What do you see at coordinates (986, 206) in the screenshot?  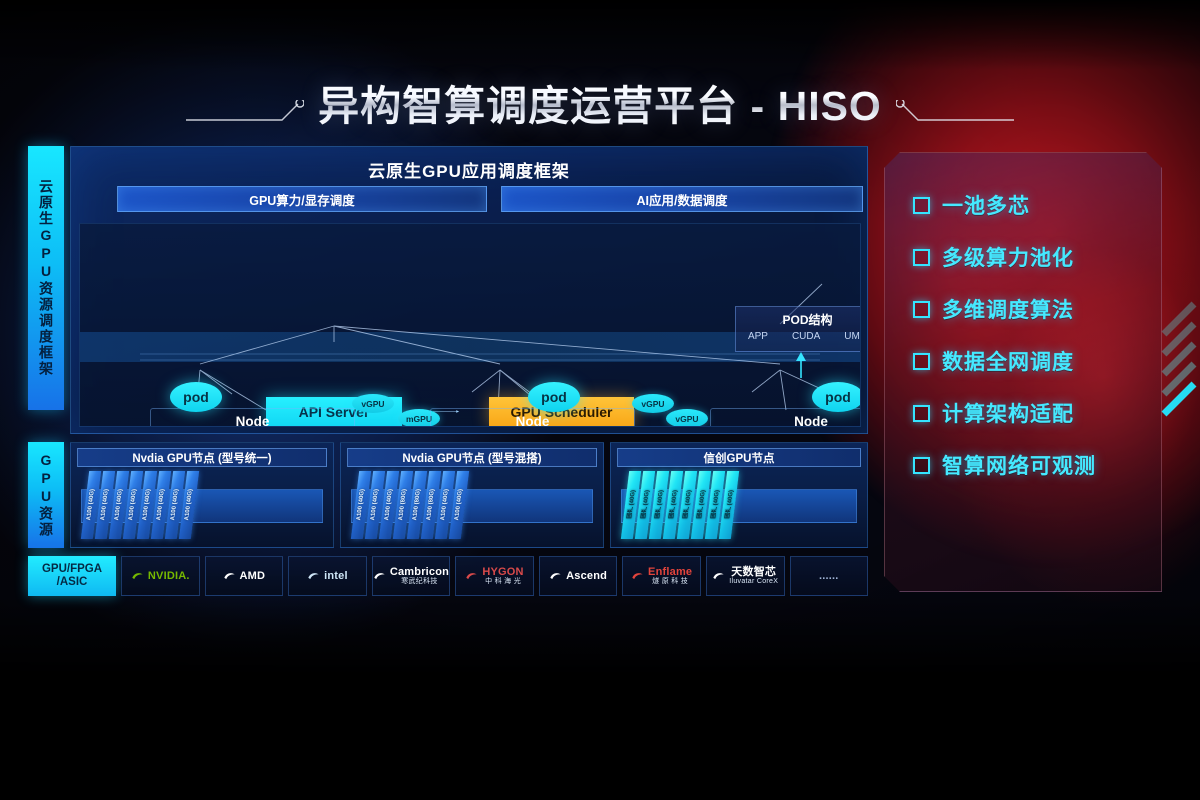 I see `feature-label: 一池多芯` at bounding box center [986, 206].